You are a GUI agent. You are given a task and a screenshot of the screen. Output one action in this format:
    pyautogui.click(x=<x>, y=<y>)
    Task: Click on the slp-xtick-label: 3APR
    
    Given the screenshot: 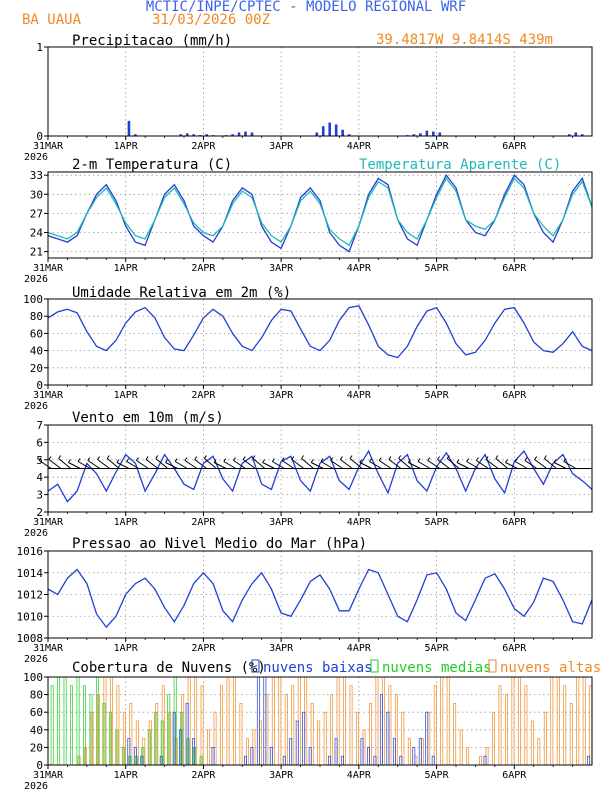 What is the action you would take?
    pyautogui.click(x=281, y=648)
    